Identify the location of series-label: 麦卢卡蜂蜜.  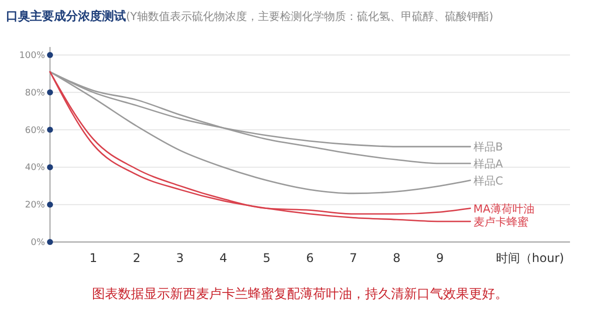
(500, 221).